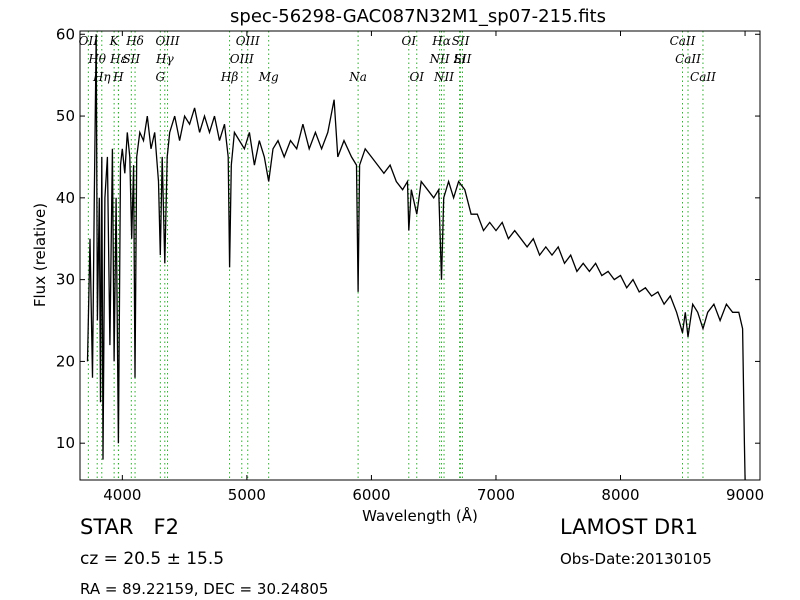 The height and width of the screenshot is (600, 800). Describe the element at coordinates (636, 559) in the screenshot. I see `obs-date: Obs-Date:20130105` at that location.